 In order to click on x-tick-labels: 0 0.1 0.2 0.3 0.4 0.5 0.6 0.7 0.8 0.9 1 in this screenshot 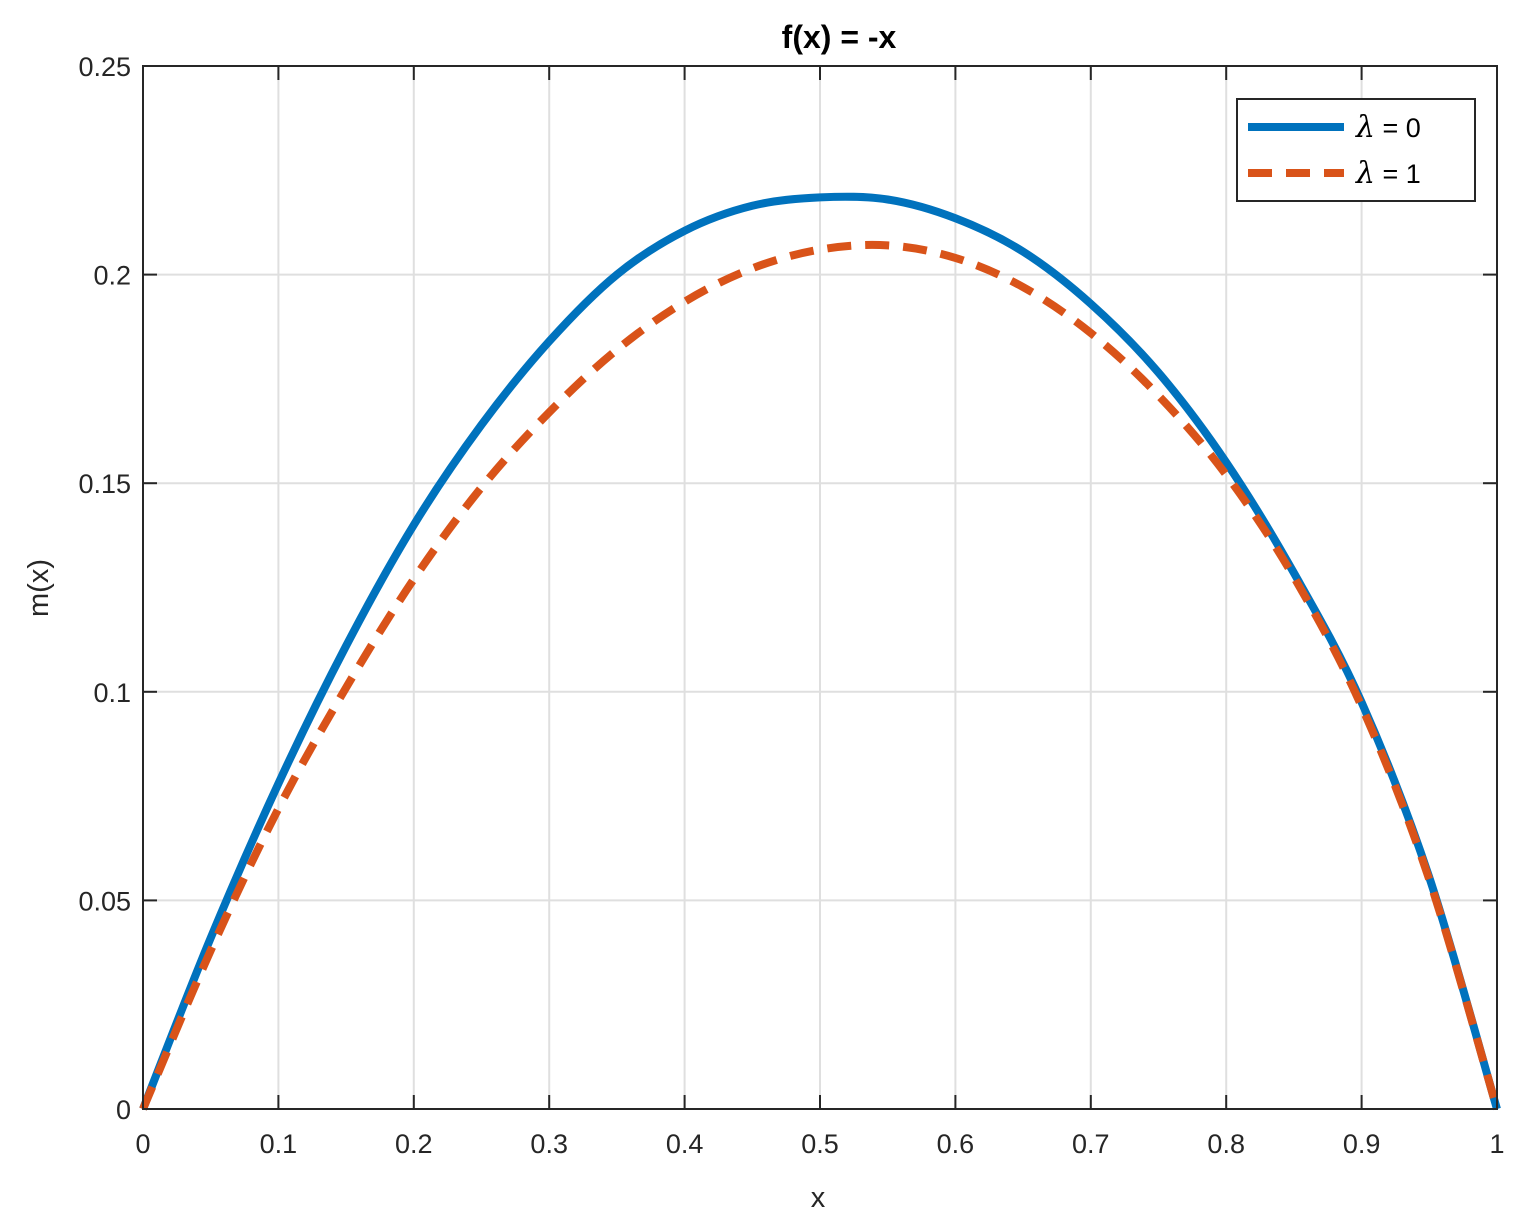, I will do `click(819, 1144)`.